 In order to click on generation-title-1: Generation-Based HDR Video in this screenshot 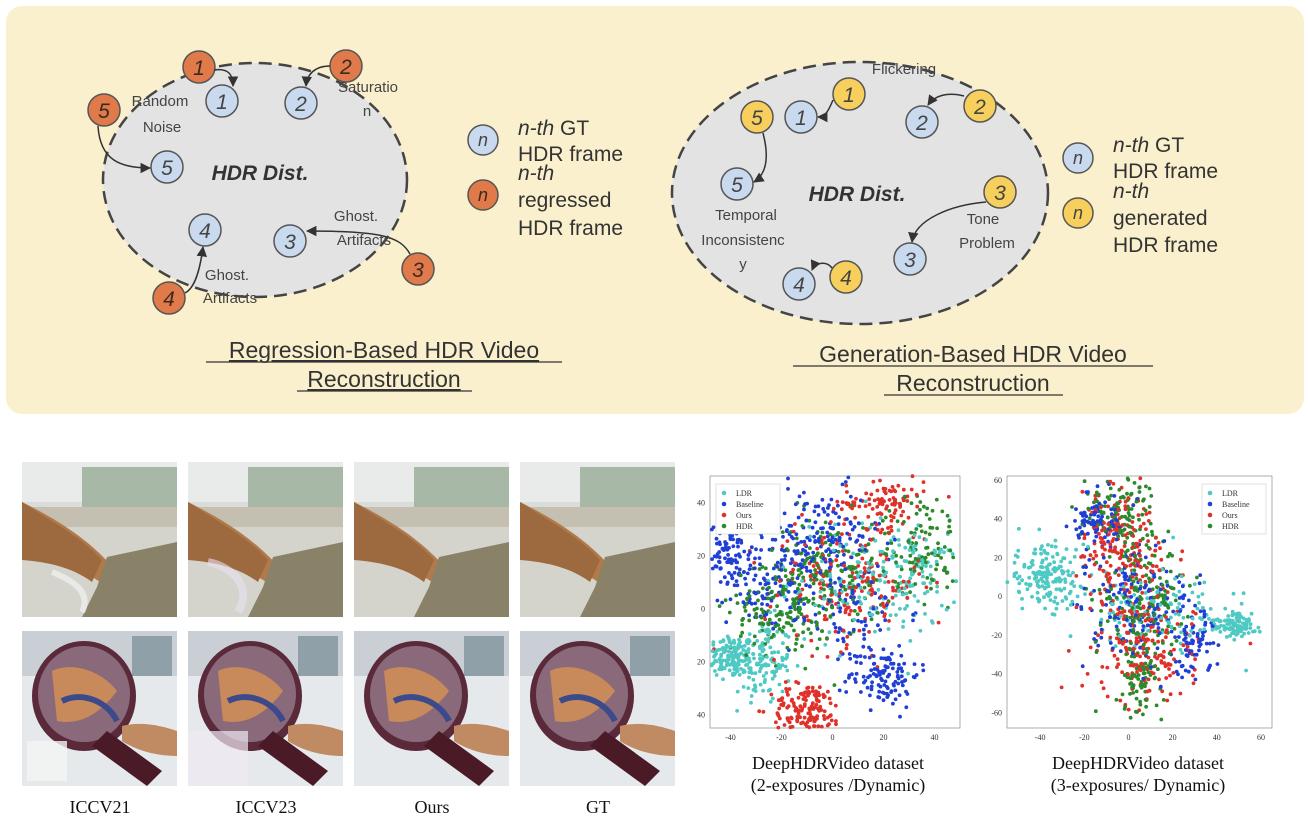, I will do `click(973, 354)`.